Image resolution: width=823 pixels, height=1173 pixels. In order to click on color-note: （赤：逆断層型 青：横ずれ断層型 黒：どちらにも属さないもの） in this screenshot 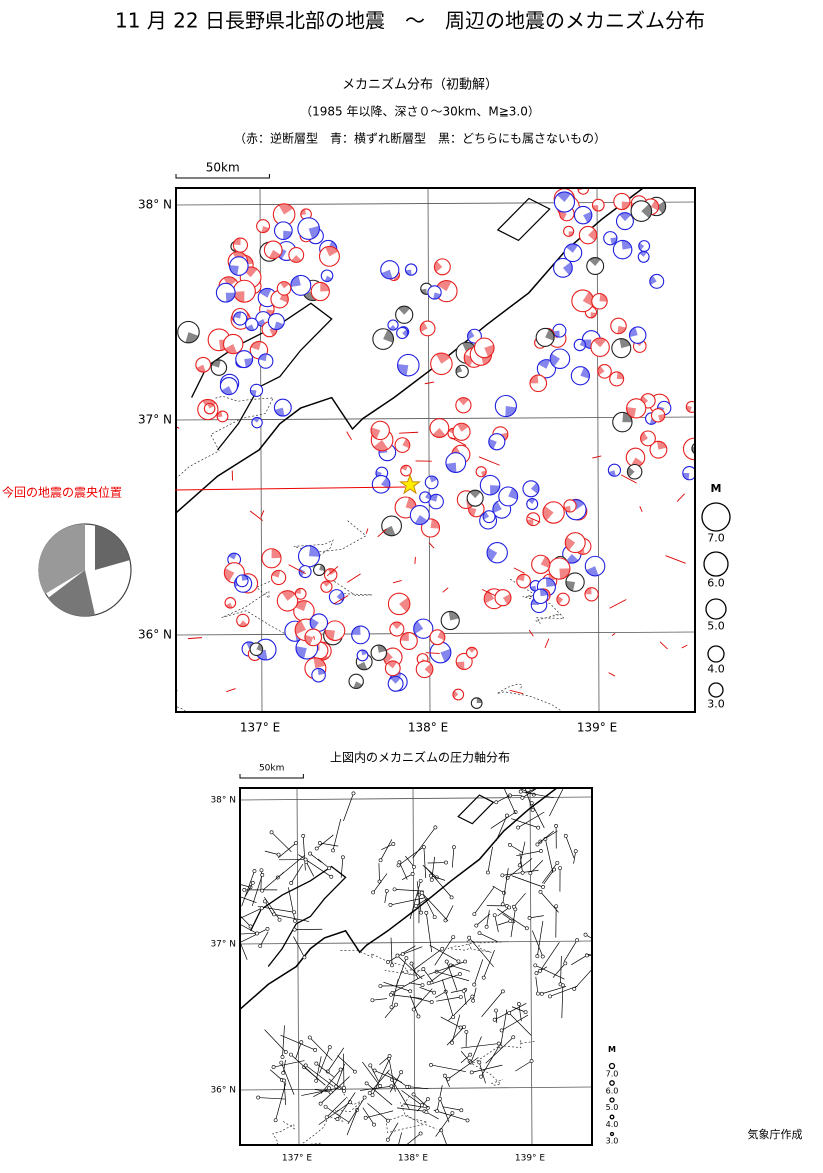, I will do `click(420, 138)`.